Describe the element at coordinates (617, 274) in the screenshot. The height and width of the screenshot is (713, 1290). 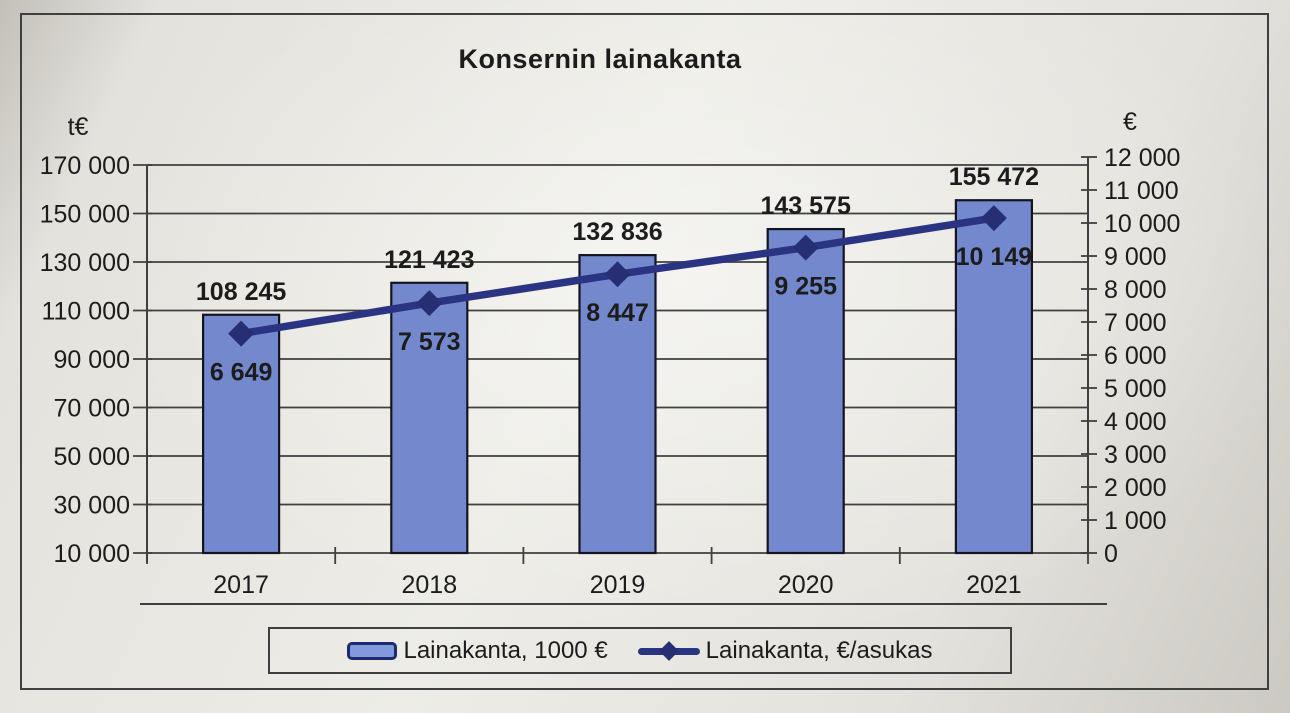
I see `line-marker-2019` at that location.